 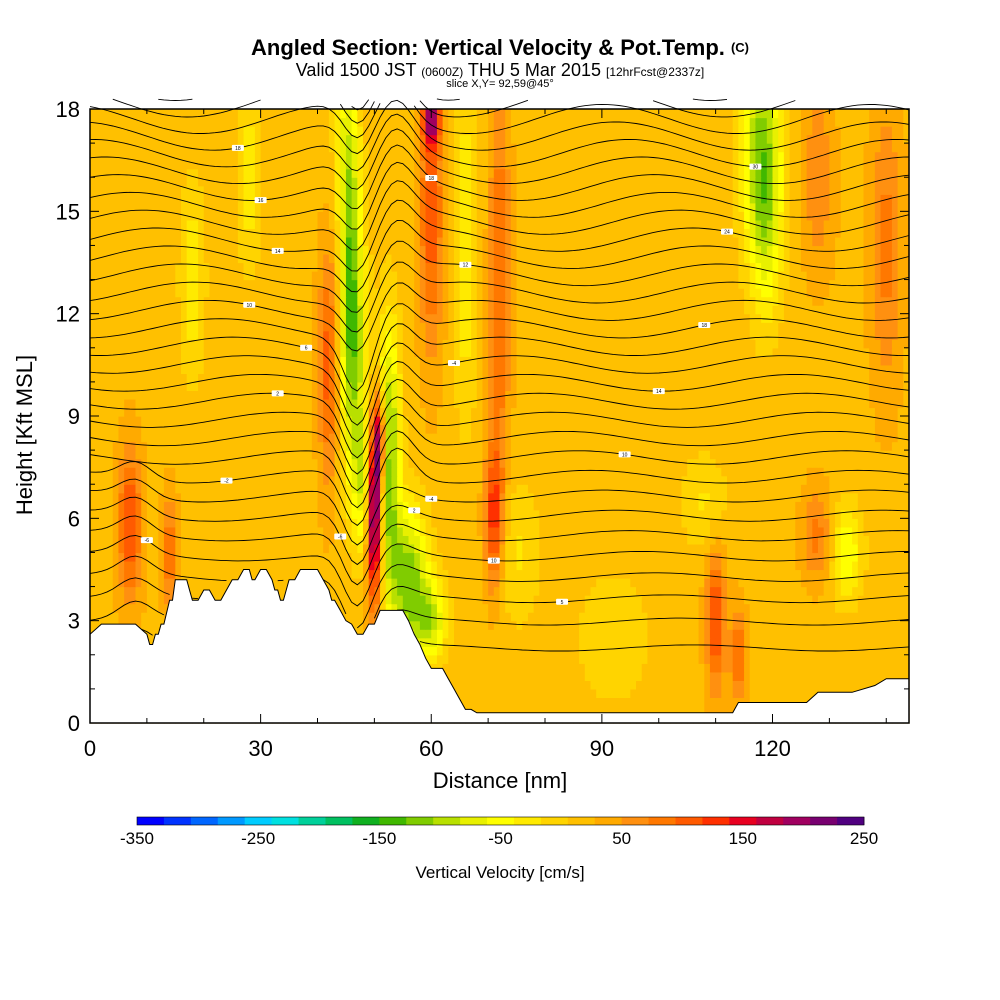 What do you see at coordinates (500, 84) in the screenshot?
I see `slice-info: slice X,Y= 92,59@45°` at bounding box center [500, 84].